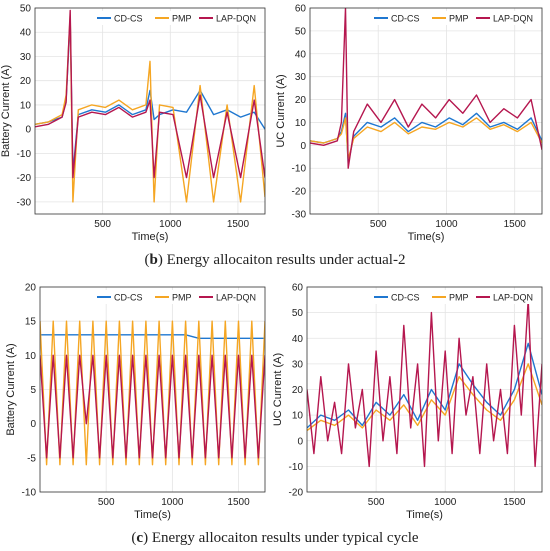  I want to click on b-battery-ylabel: Battery Current (A), so click(6, 111).